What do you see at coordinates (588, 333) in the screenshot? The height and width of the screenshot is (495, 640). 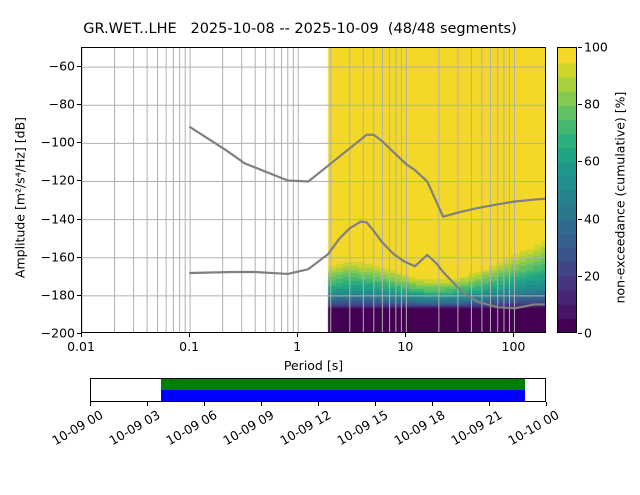 I see `colorbar-tick-label: 0` at bounding box center [588, 333].